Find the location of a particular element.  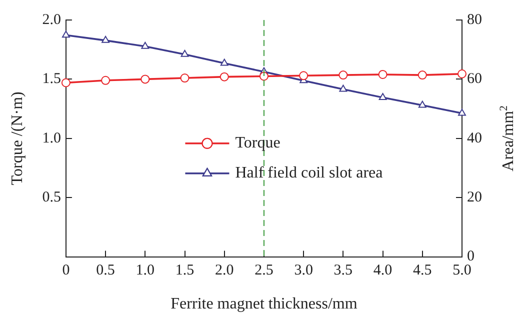

x-tick-label: 1.5 is located at coordinates (184, 270).